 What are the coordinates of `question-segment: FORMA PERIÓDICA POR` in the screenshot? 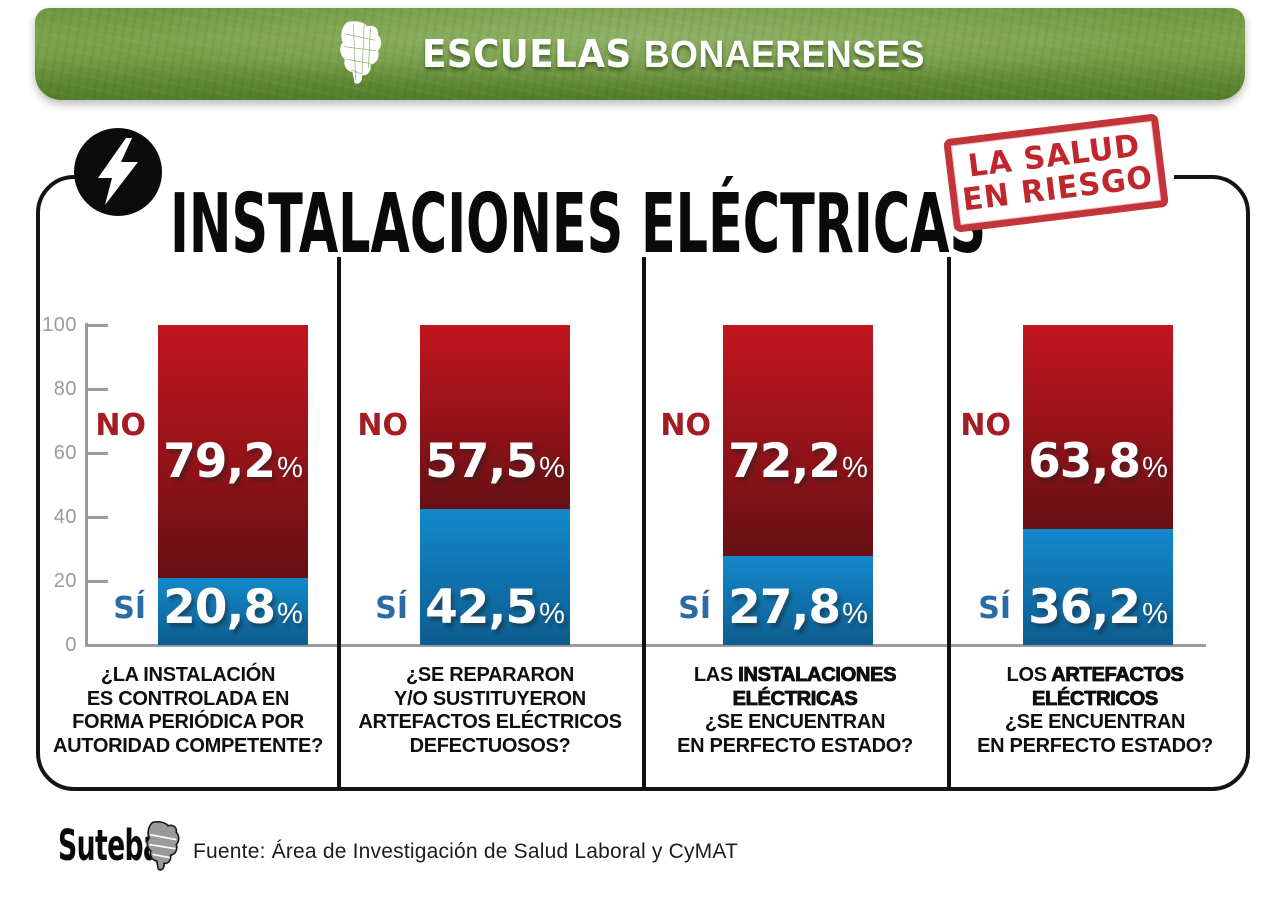 It's located at (188, 722).